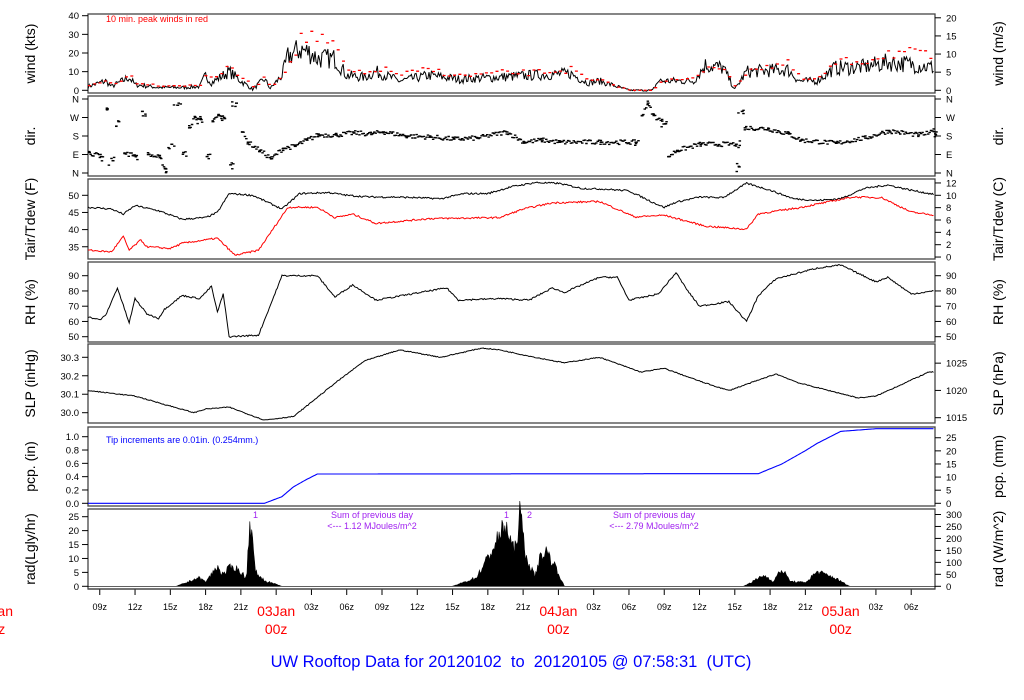  I want to click on slp-right-tick-label: 1015, so click(956, 418).